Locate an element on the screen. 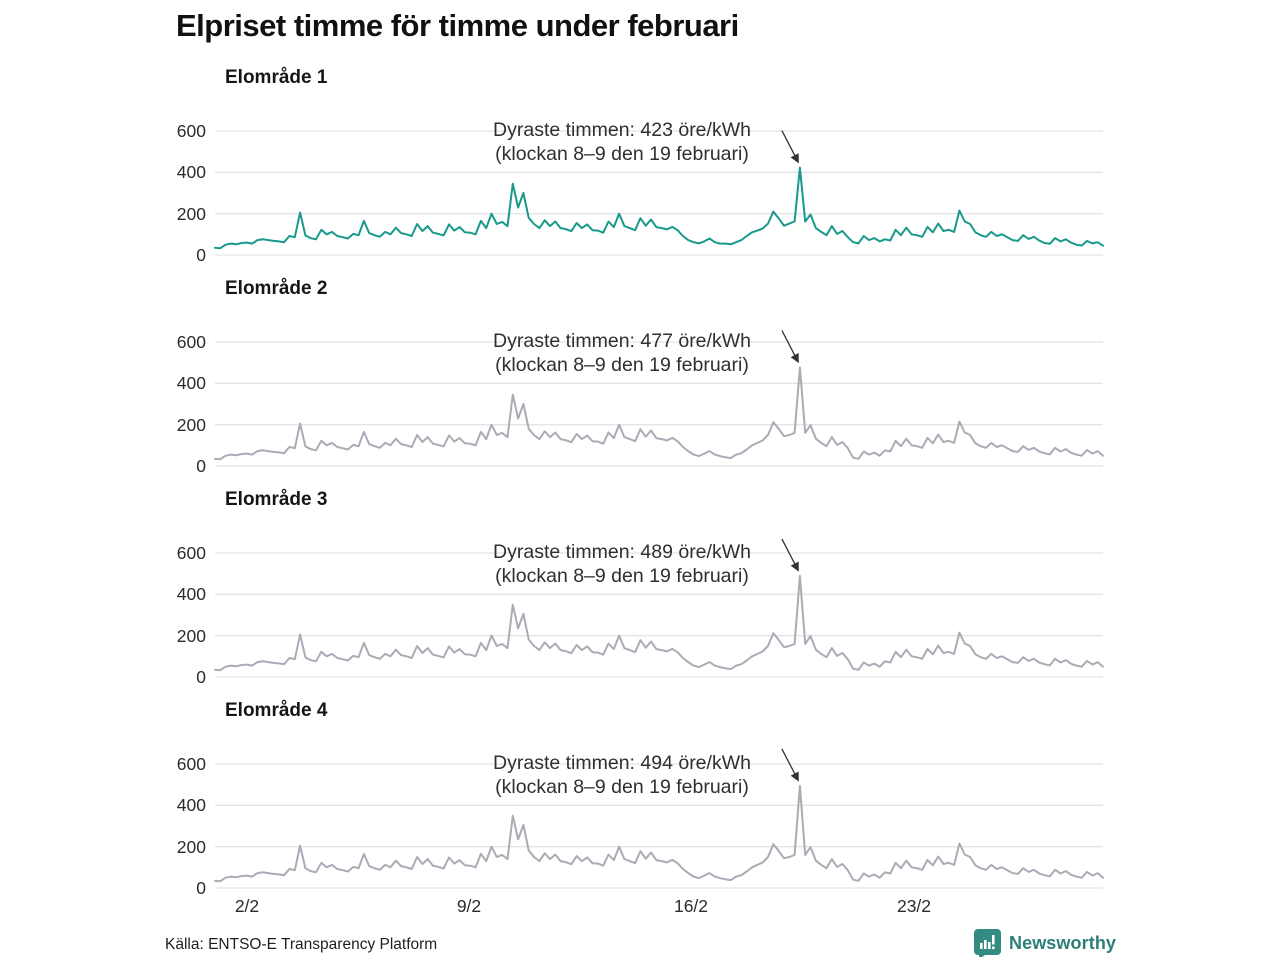 Image resolution: width=1280 pixels, height=960 pixels. source-note: Källa: ENTSO-E Transparency Platform is located at coordinates (301, 944).